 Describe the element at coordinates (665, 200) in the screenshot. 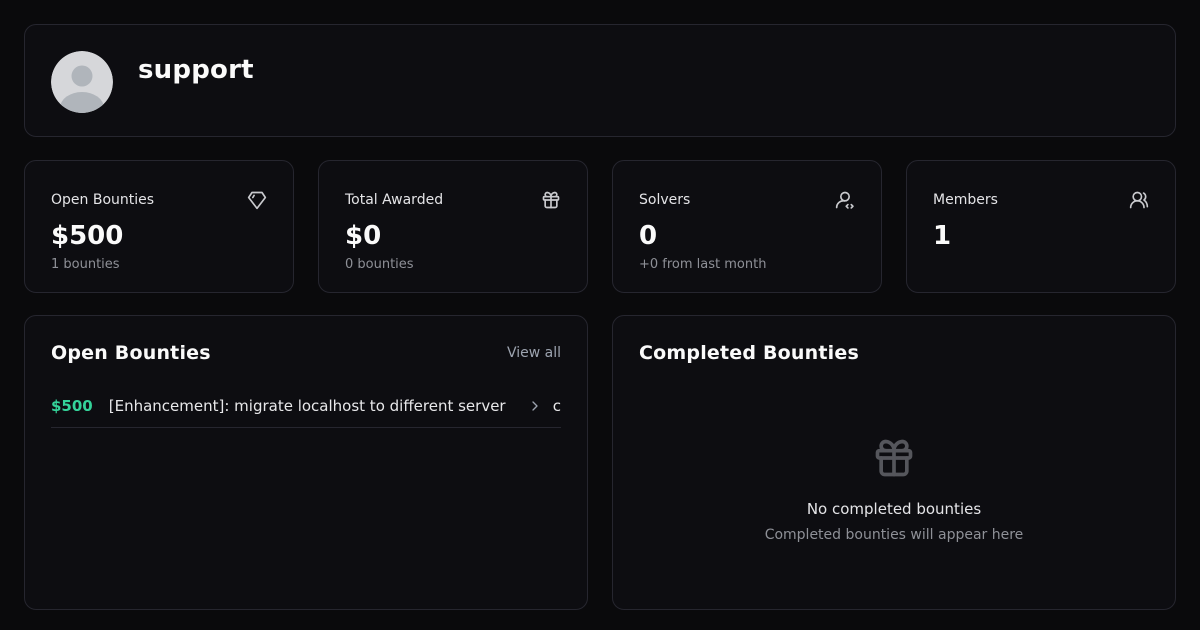

I see `stat-label: Solvers` at that location.